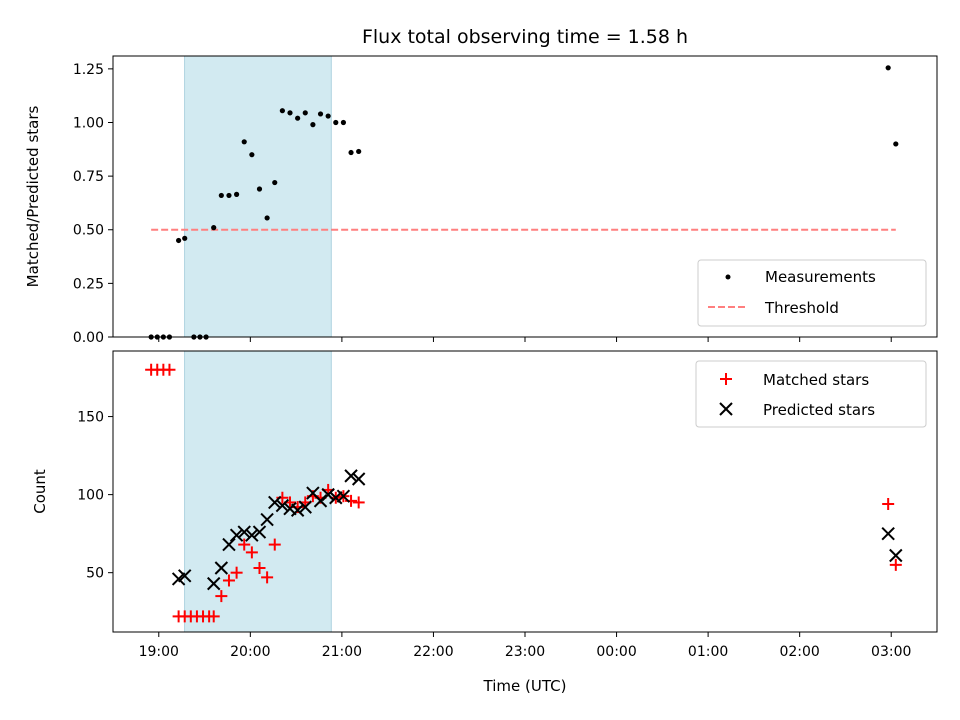 The height and width of the screenshot is (720, 960). Describe the element at coordinates (819, 410) in the screenshot. I see `legend-predicted-label: Predicted stars` at that location.